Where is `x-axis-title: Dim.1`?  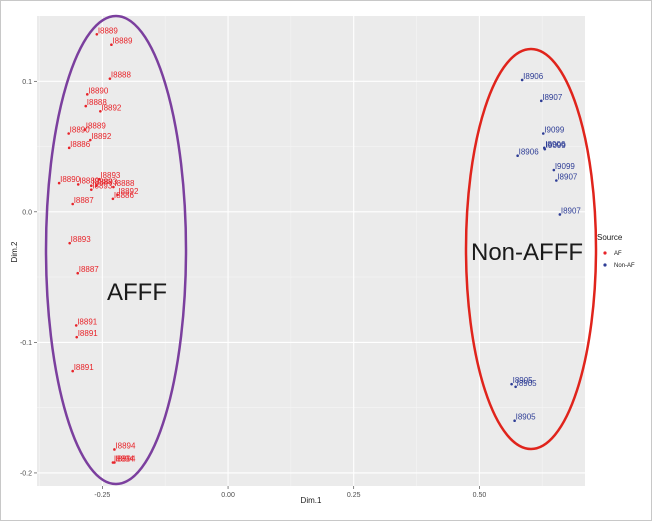
x-axis-title: Dim.1 is located at coordinates (311, 500).